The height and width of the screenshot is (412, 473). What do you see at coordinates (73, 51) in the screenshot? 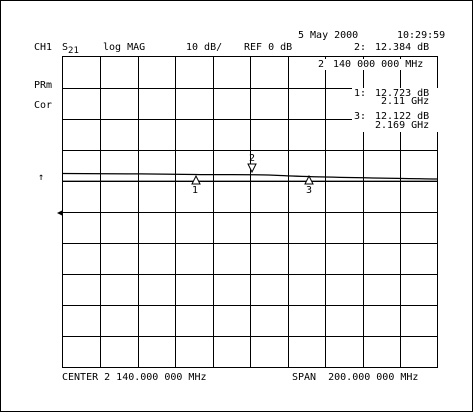
I see `s-parameter-subscript: 21` at bounding box center [73, 51].